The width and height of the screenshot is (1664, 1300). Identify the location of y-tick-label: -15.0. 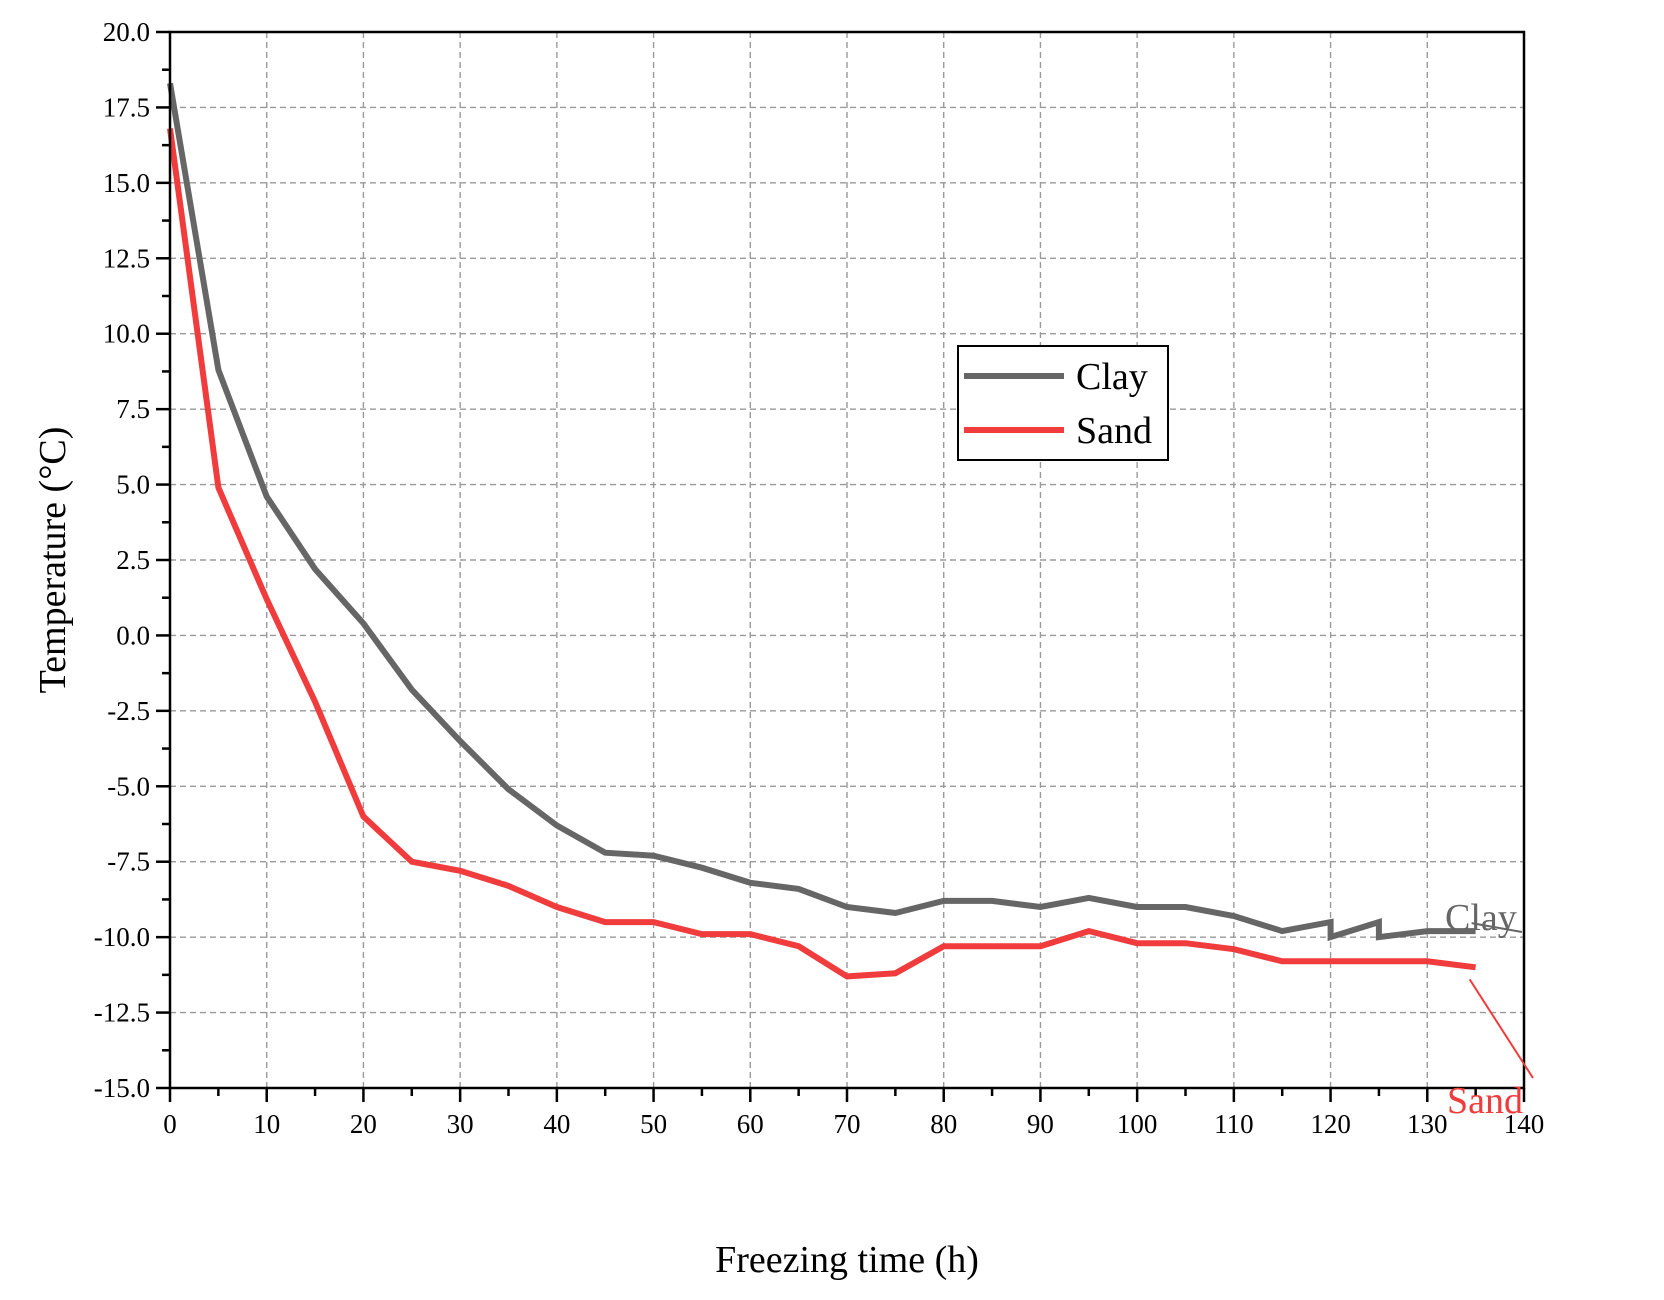
(122, 1088).